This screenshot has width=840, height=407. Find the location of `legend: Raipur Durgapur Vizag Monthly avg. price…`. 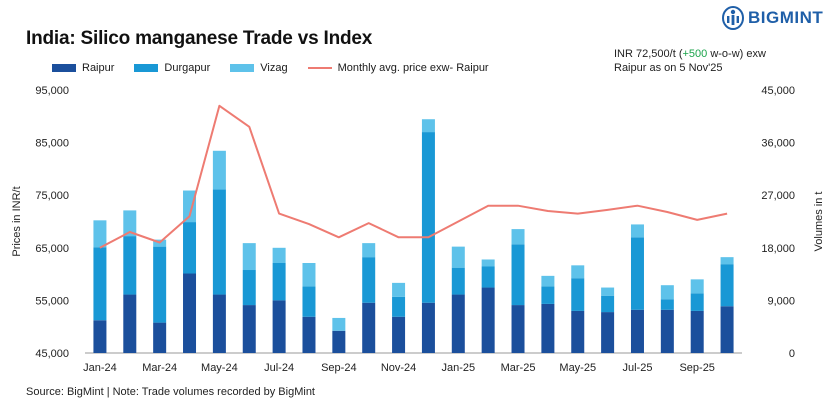

legend: Raipur Durgapur Vizag Monthly avg. price… is located at coordinates (280, 68).